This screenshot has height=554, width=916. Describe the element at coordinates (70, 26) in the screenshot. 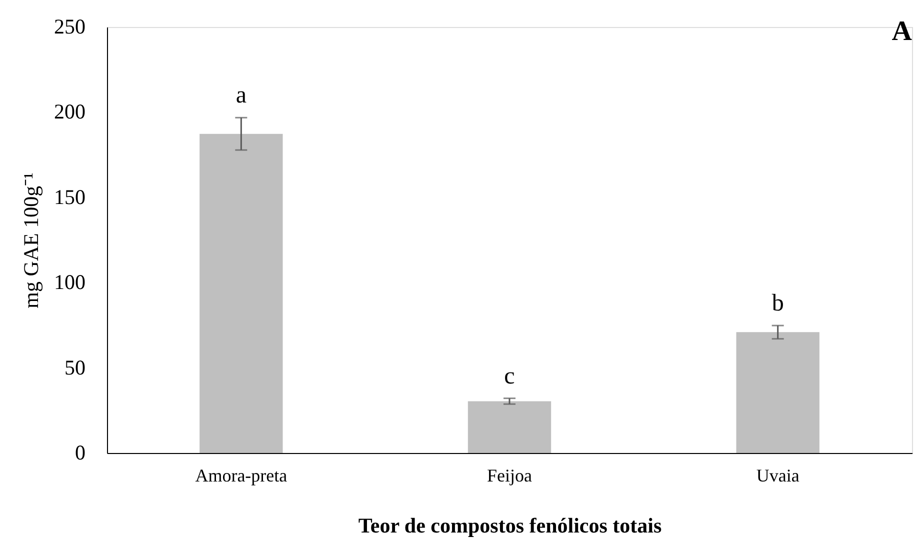

I see `y-tick-label: 250` at that location.